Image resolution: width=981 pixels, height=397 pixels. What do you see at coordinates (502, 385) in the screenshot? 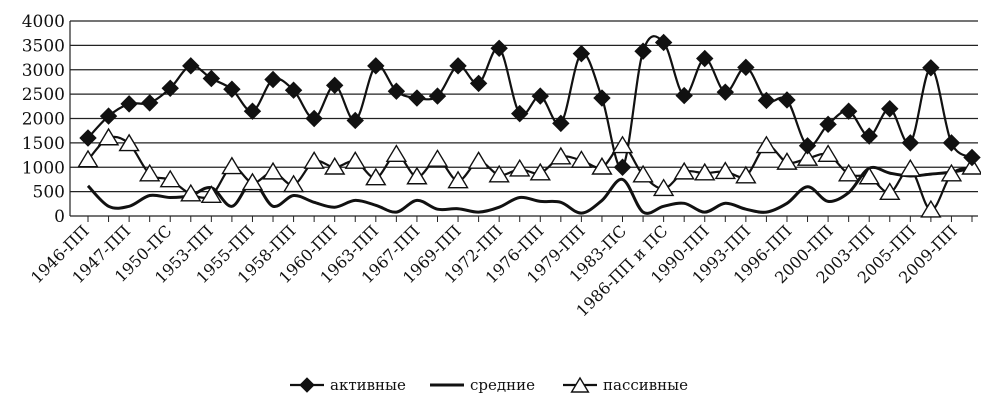
I see `legend-label: средние` at bounding box center [502, 385].